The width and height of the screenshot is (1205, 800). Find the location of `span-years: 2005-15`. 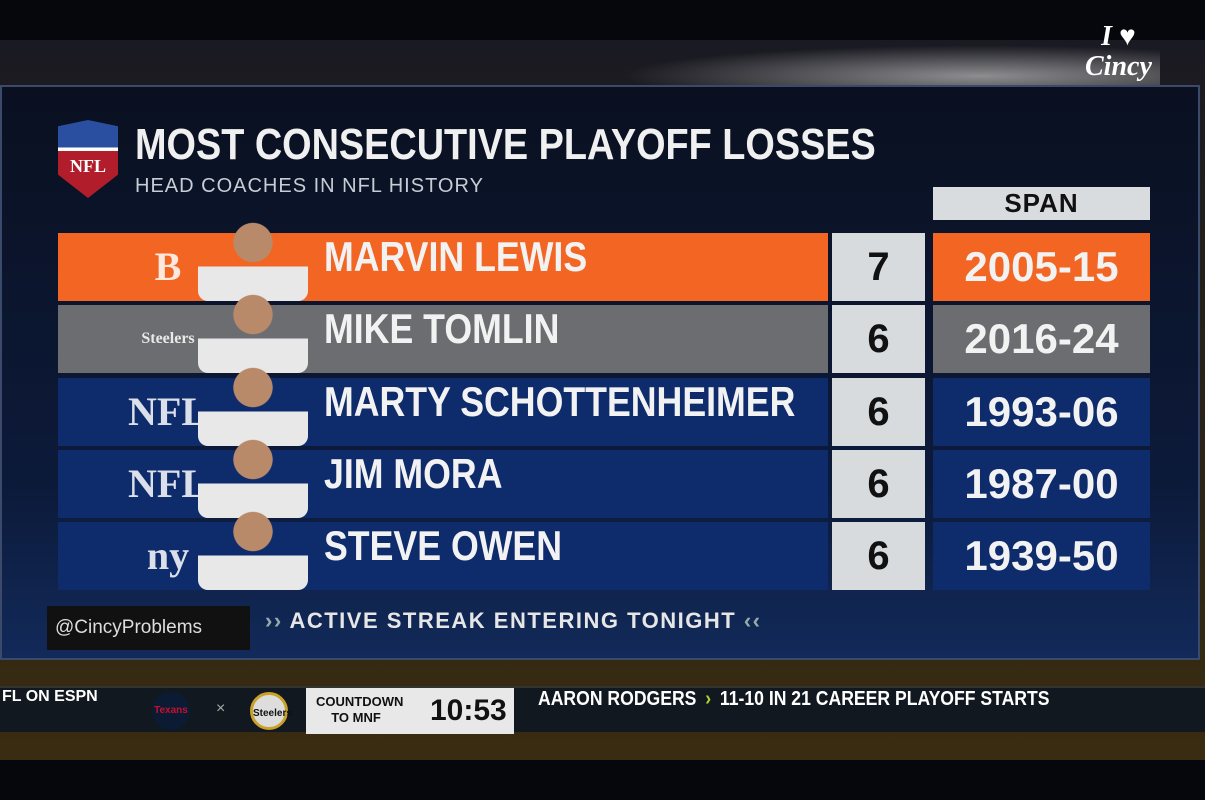

span-years: 2005-15 is located at coordinates (1041, 267).